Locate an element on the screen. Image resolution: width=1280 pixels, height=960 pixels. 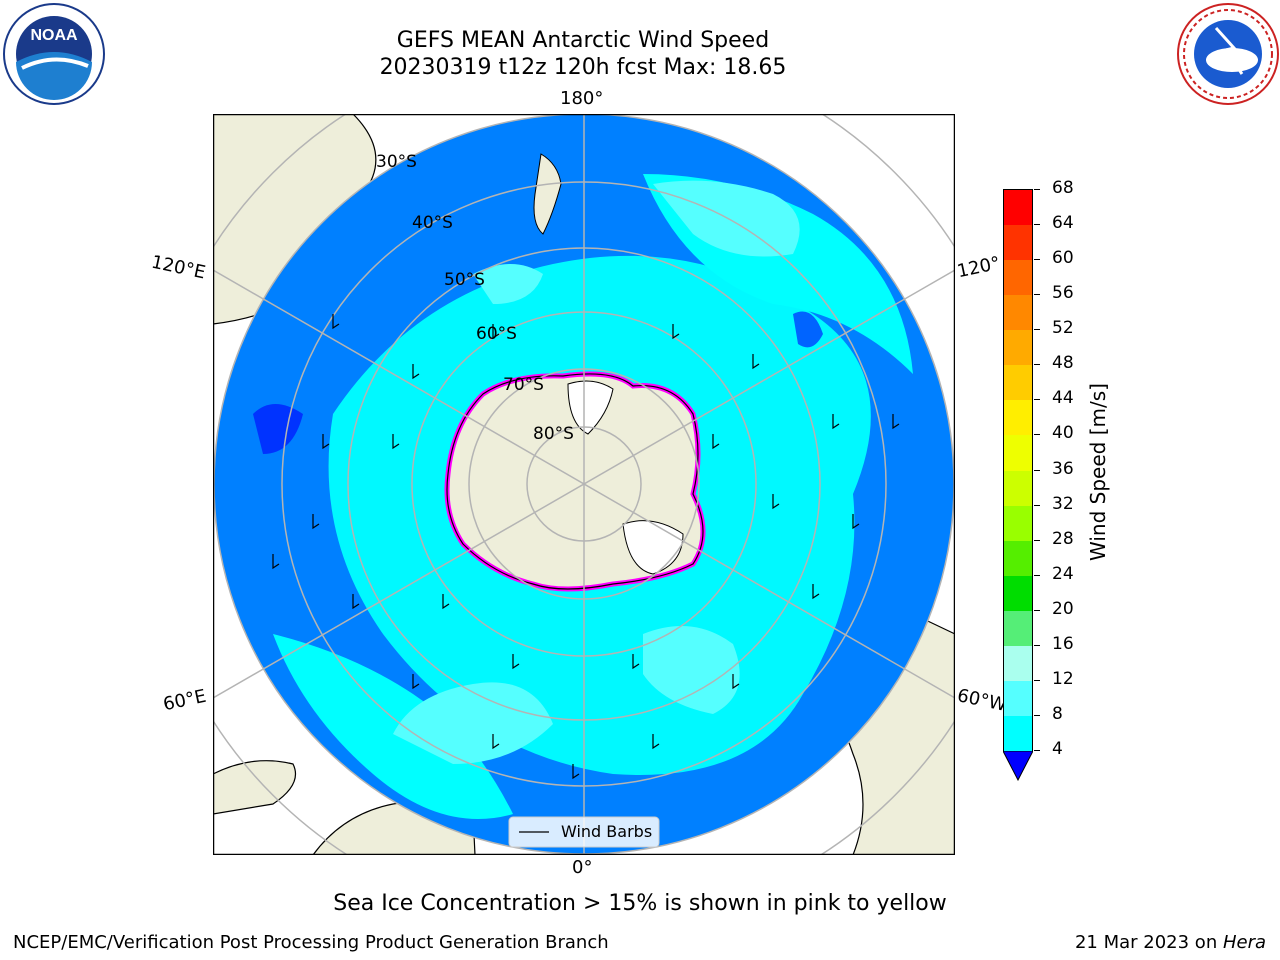
colorbar-tick-label: 28 is located at coordinates (1063, 538).